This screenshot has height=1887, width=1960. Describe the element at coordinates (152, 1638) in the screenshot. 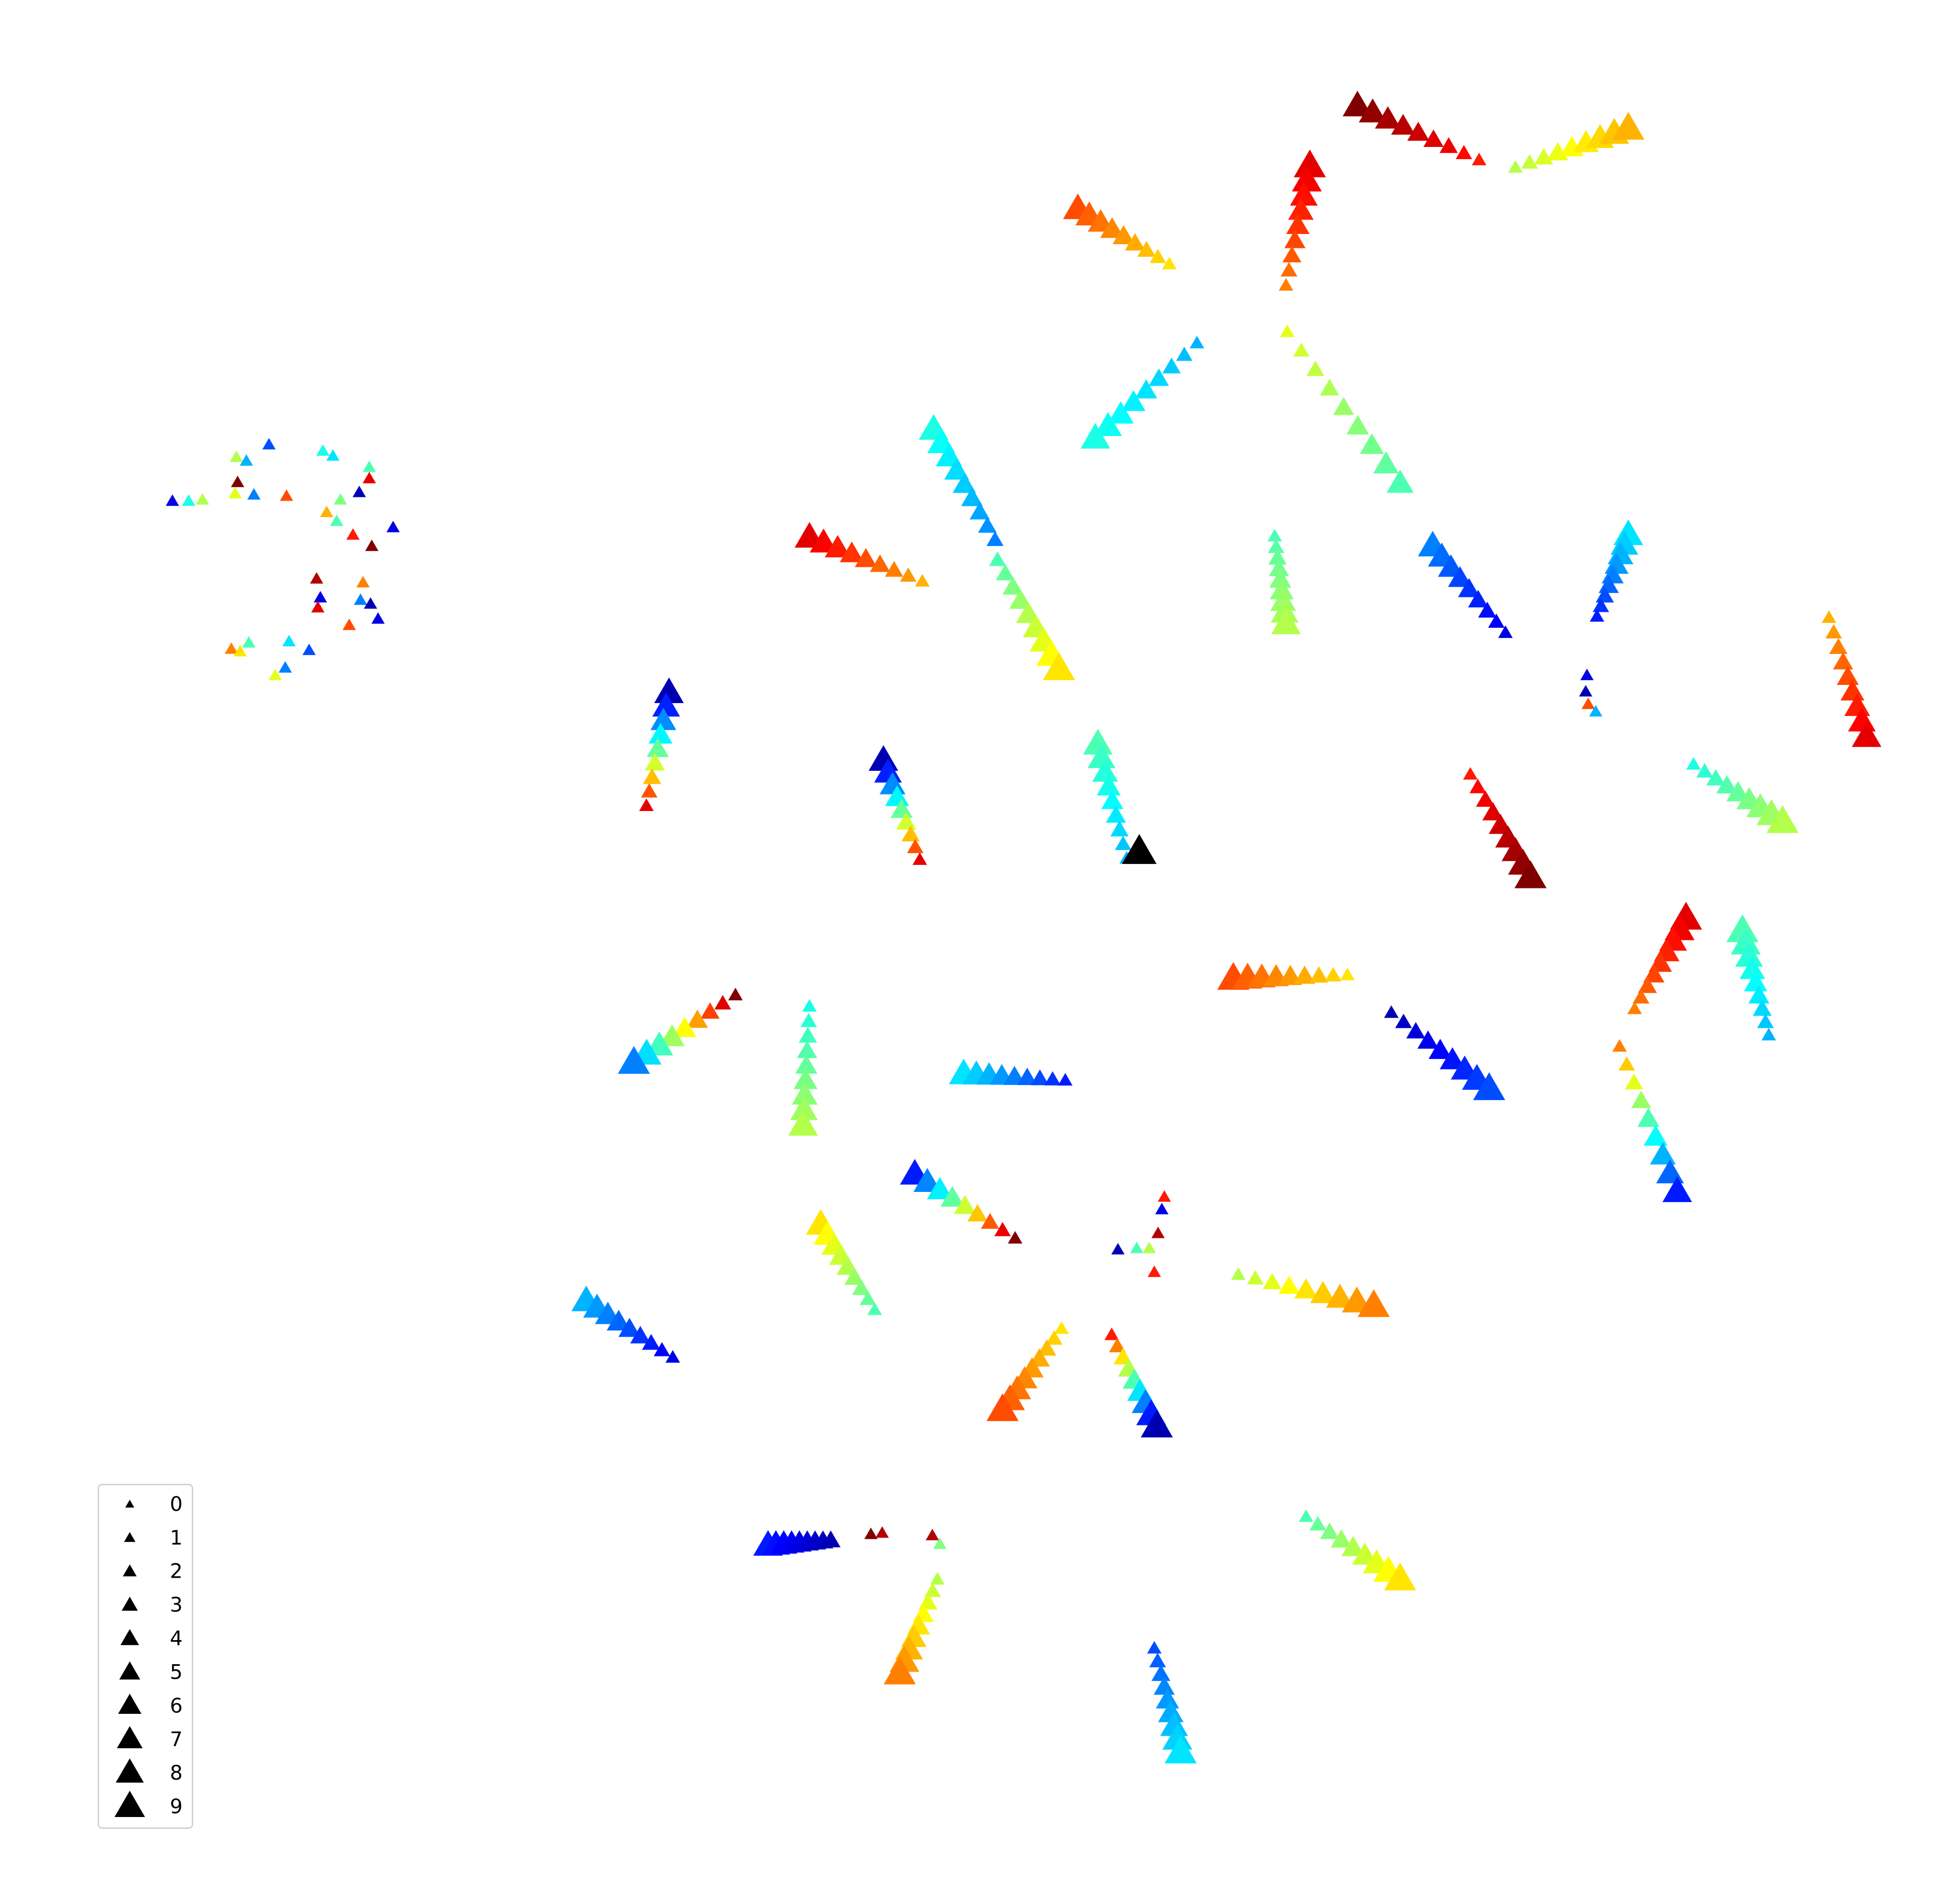

I see `legend-entry: 4` at that location.